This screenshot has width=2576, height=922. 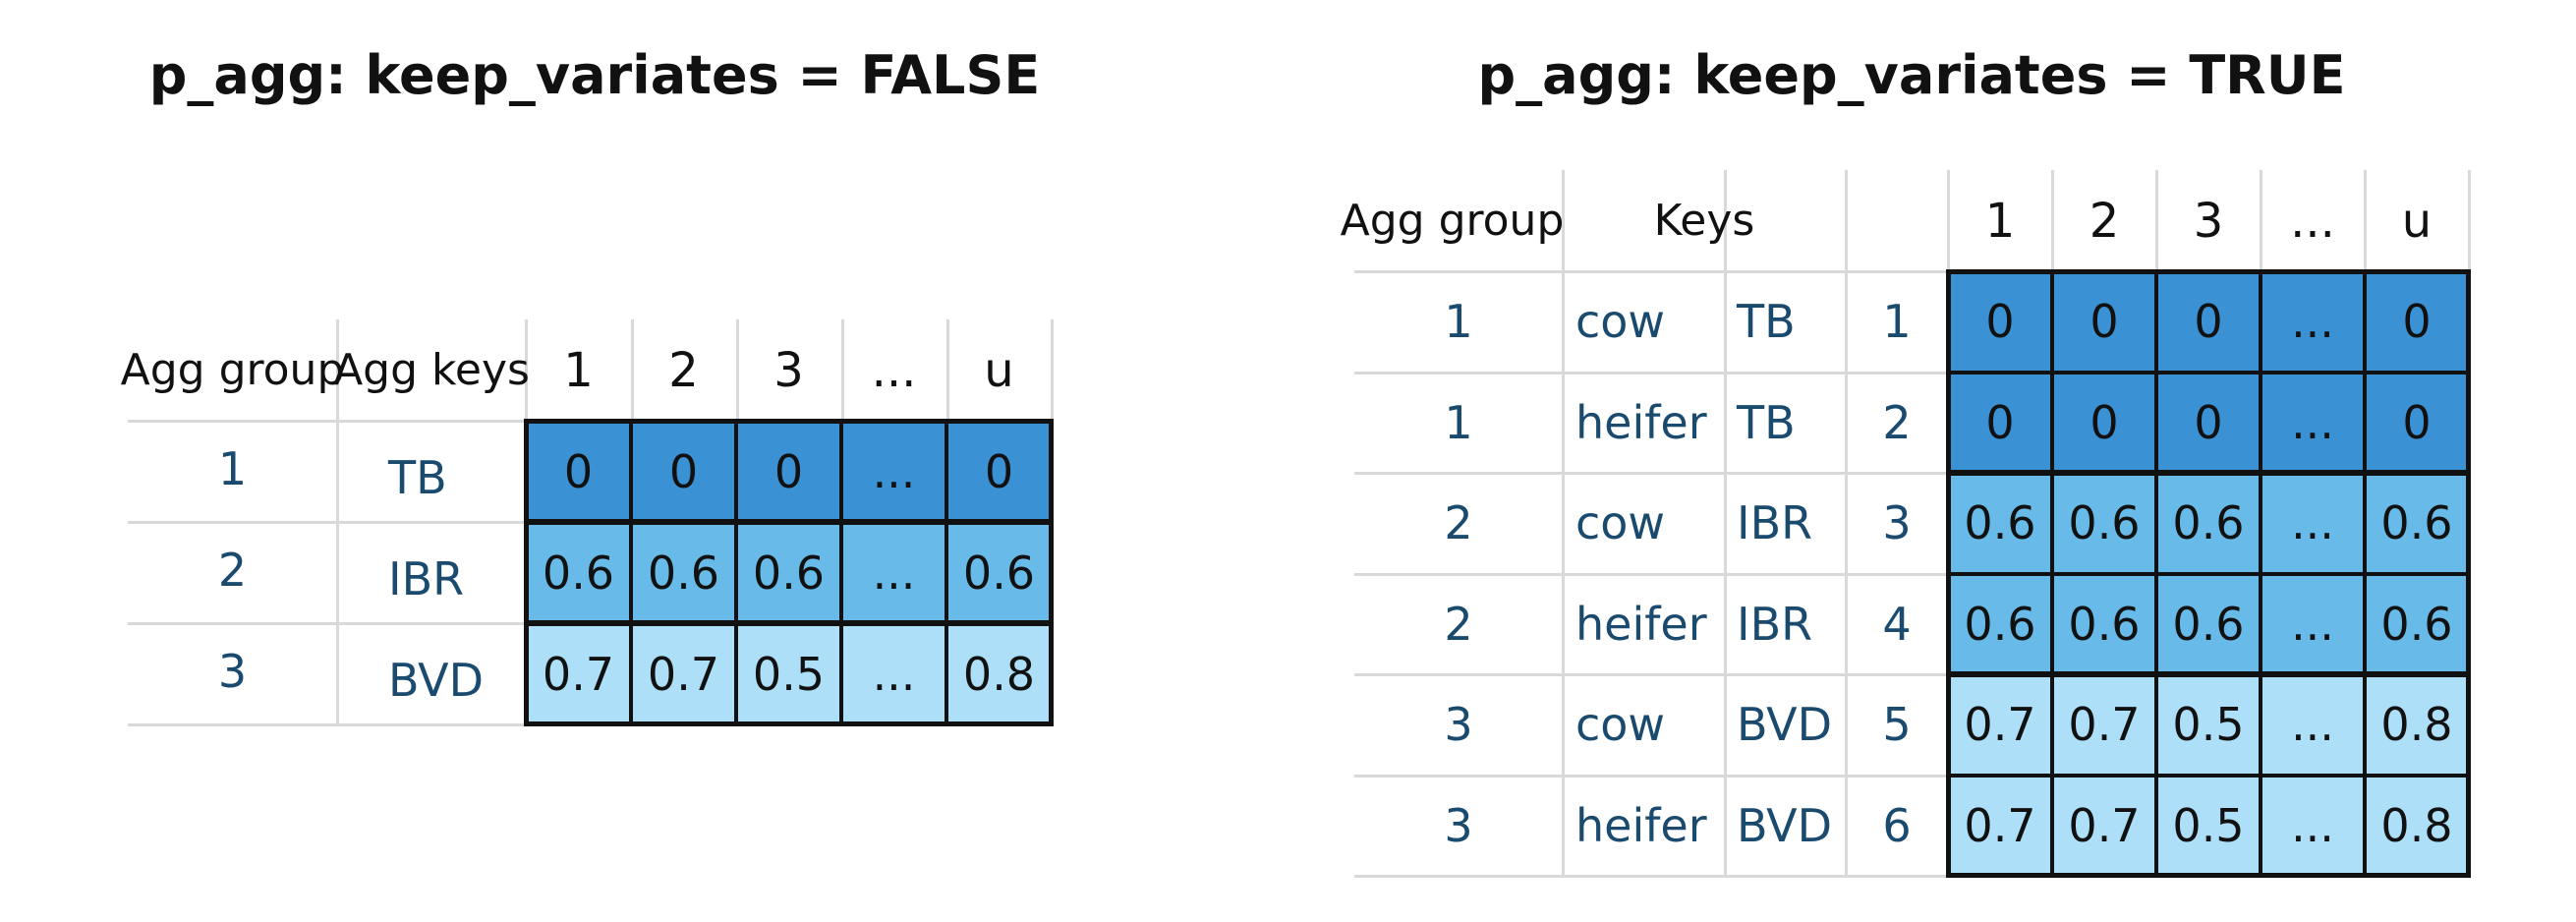 I want to click on header-keys: Keys, so click(x=1704, y=221).